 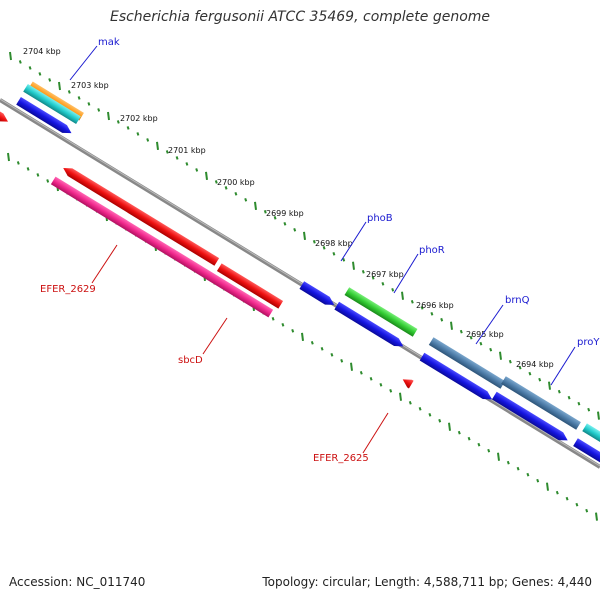 What do you see at coordinates (586, 451) in the screenshot?
I see `gene-bar-blue-edge` at bounding box center [586, 451].